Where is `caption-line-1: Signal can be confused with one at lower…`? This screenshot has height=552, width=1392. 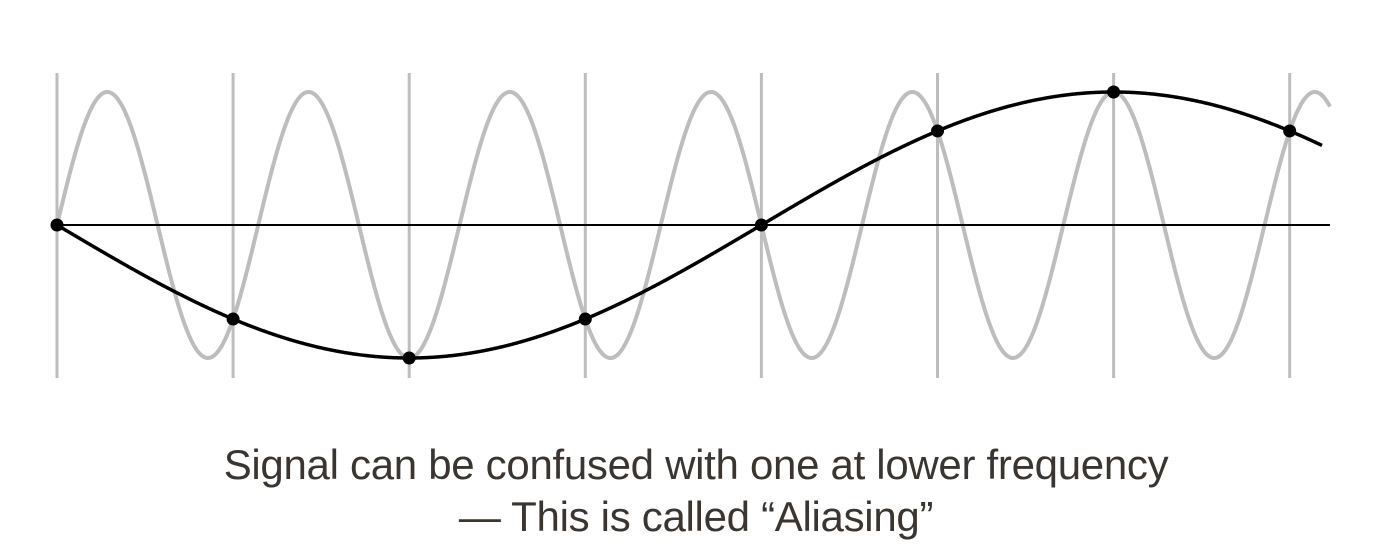 caption-line-1: Signal can be confused with one at lower… is located at coordinates (696, 464).